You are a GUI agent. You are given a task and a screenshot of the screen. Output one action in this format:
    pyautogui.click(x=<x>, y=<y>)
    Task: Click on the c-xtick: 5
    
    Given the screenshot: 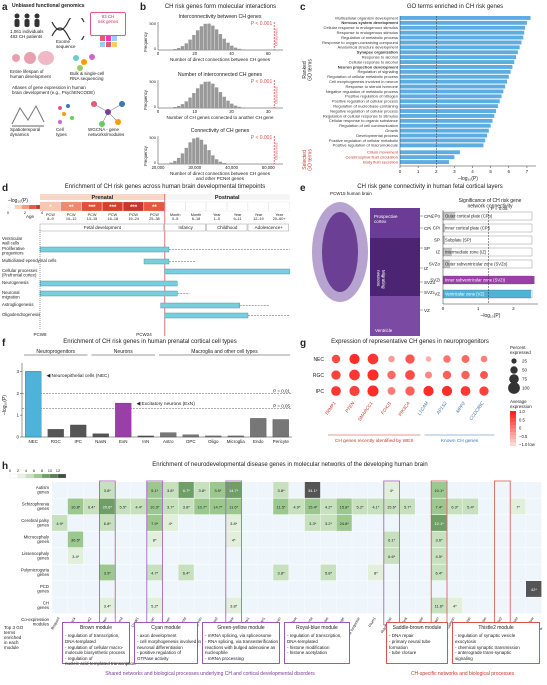 What is the action you would take?
    pyautogui.click(x=490, y=171)
    